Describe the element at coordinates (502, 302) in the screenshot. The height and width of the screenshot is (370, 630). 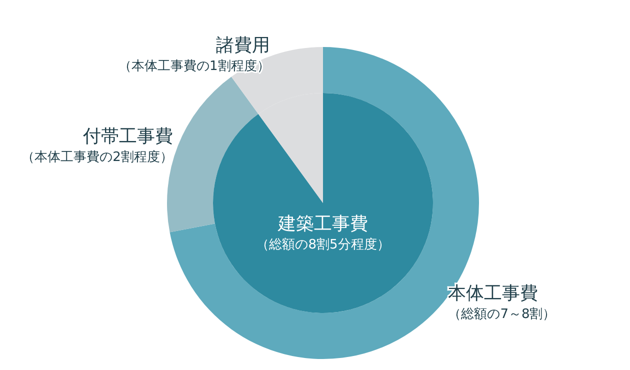
I see `slice-label: 本体工事費（総額の7～8割）` at that location.